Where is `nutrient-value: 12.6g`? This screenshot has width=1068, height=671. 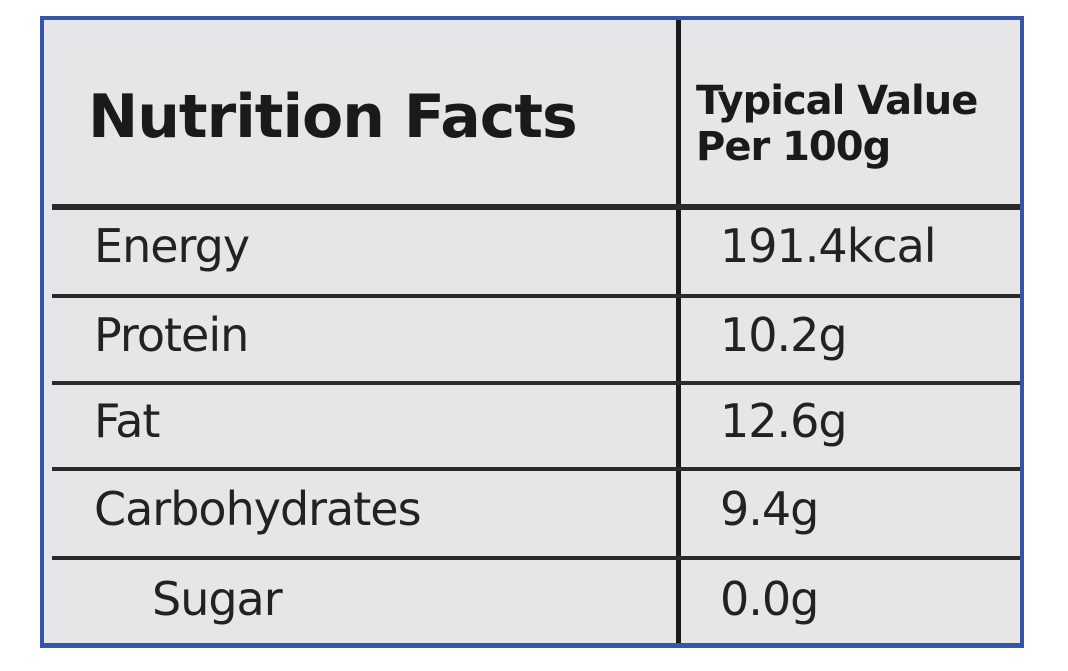 nutrient-value: 12.6g is located at coordinates (784, 421).